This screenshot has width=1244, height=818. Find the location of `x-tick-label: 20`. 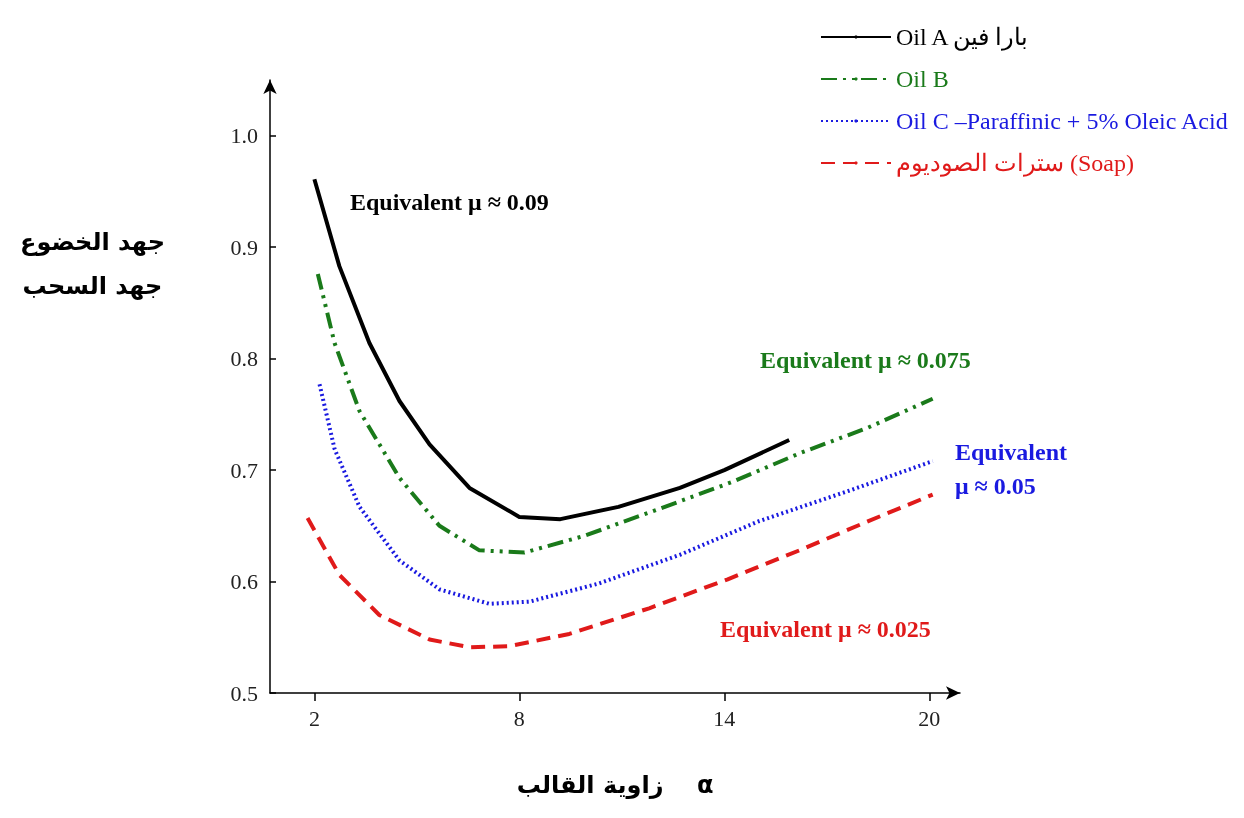

x-tick-label: 20 is located at coordinates (929, 718).